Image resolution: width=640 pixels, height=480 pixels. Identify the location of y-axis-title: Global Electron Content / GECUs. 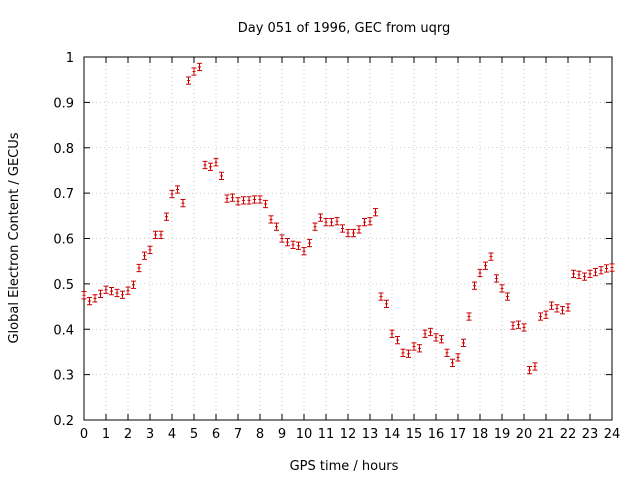
(14, 237).